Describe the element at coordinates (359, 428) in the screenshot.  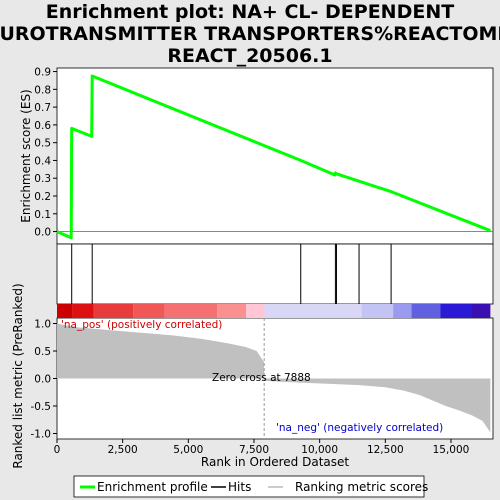
I see `neg-correlated-label: 'na_neg' (negatively correlated)` at that location.